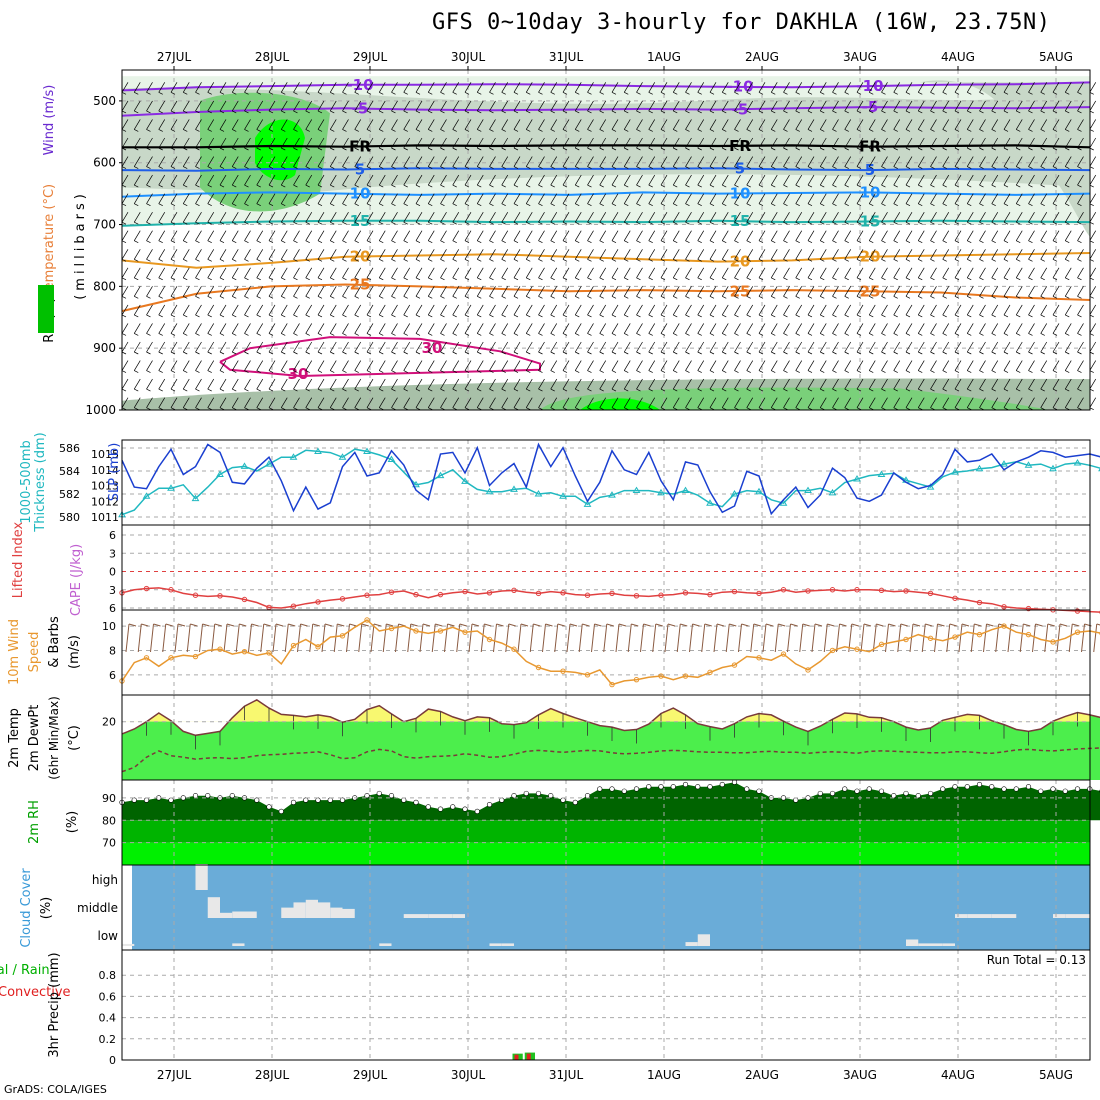  I want to click on isotherm-label: 20, so click(360, 257).